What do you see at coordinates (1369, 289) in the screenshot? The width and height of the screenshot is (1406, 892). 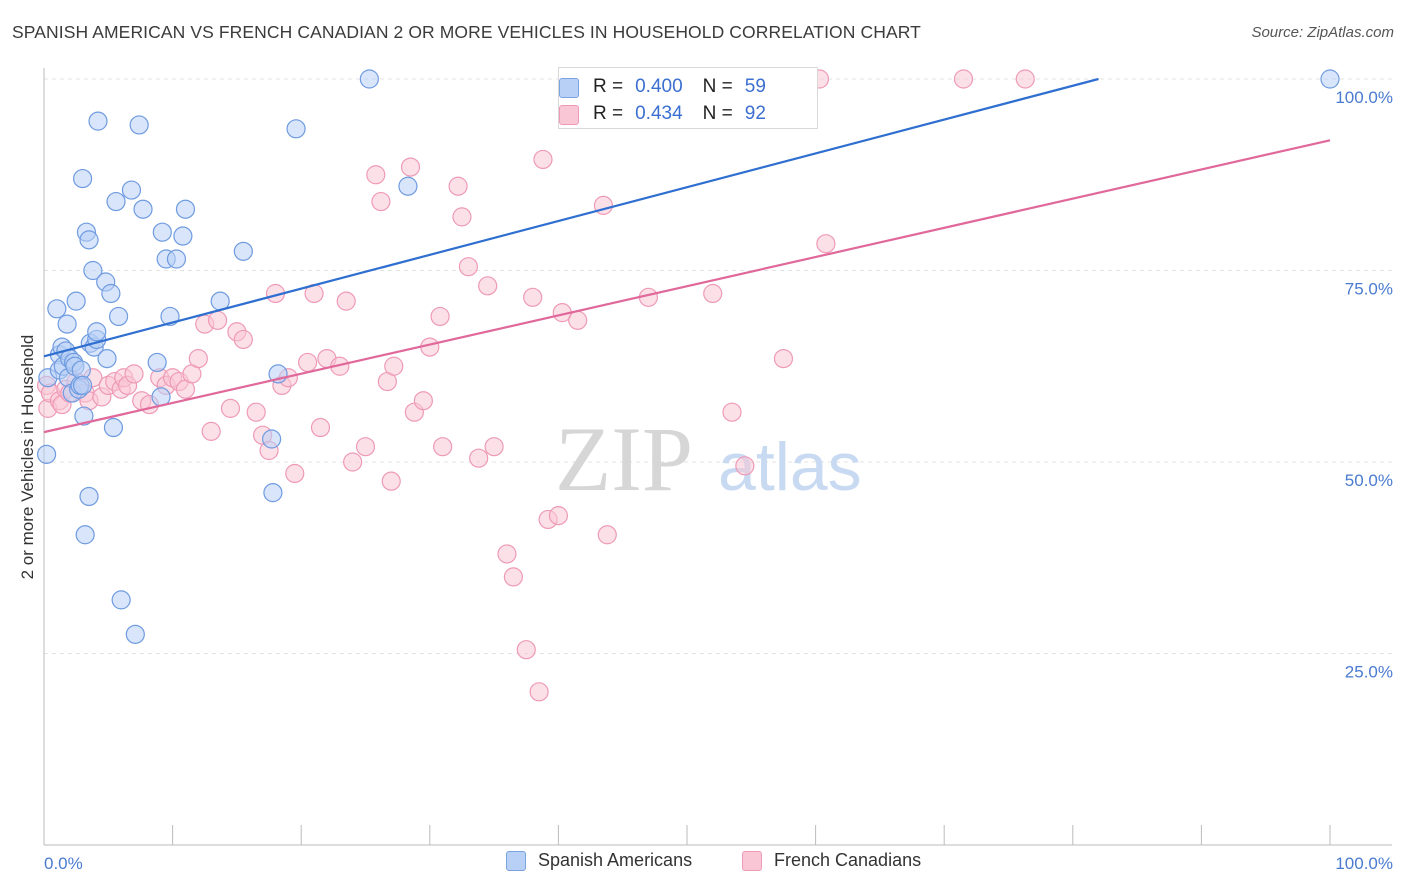 I see `y-tick-label: 75.0%` at bounding box center [1369, 289].